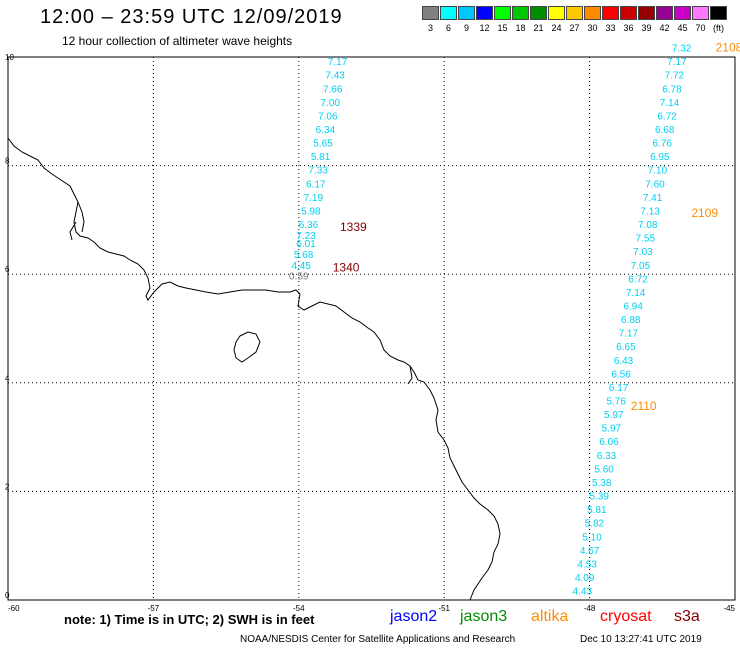 Image resolution: width=740 pixels, height=650 pixels. What do you see at coordinates (646, 239) in the screenshot?
I see `wave-height-value: 7.55` at bounding box center [646, 239].